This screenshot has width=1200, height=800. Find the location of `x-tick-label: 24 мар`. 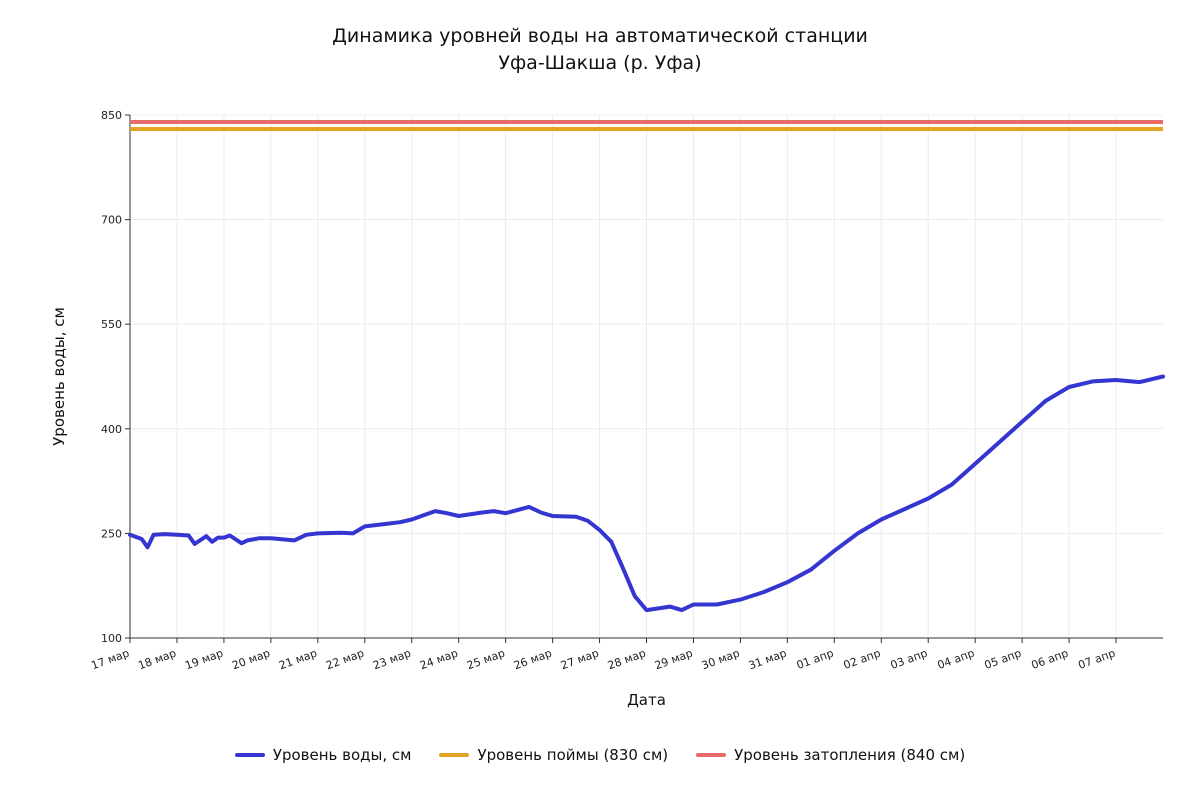

x-tick-label: 24 мар is located at coordinates (439, 660).